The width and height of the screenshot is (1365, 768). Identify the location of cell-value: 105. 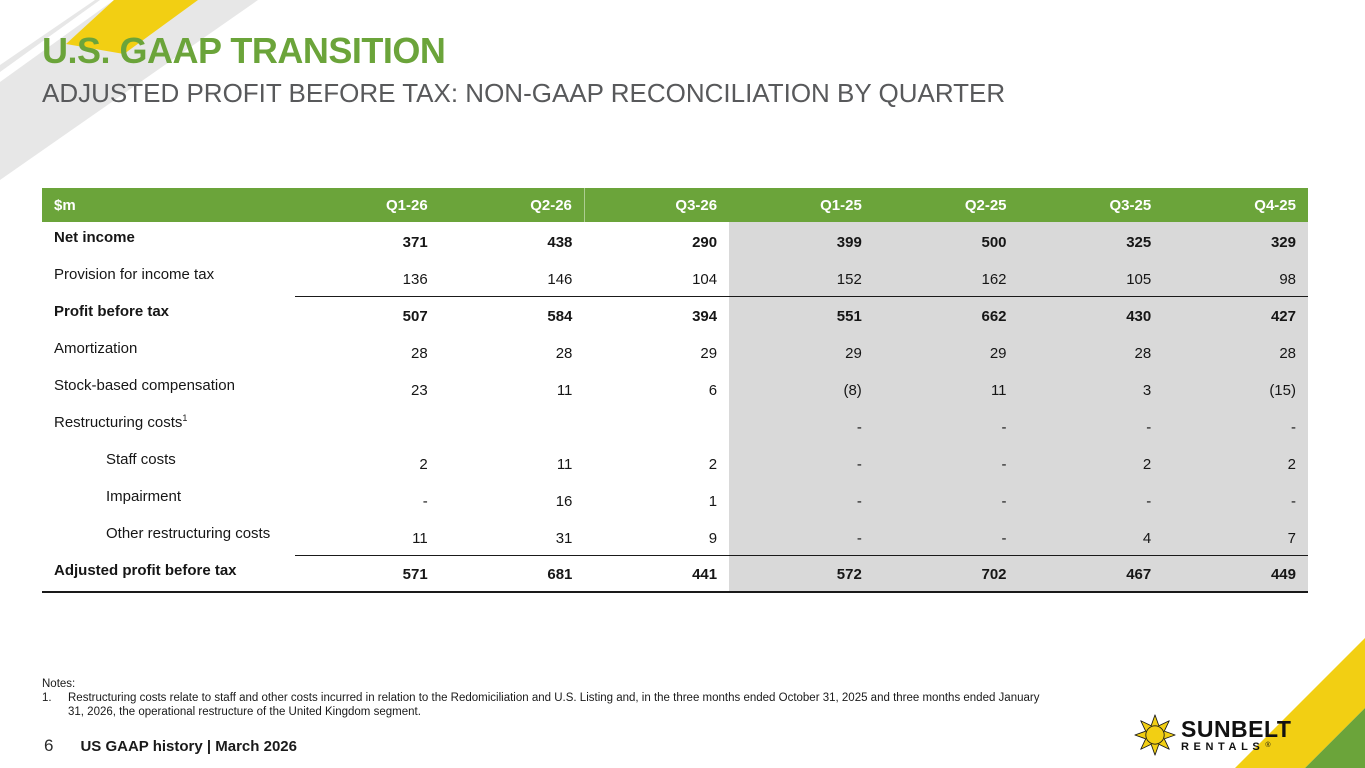
(1091, 278).